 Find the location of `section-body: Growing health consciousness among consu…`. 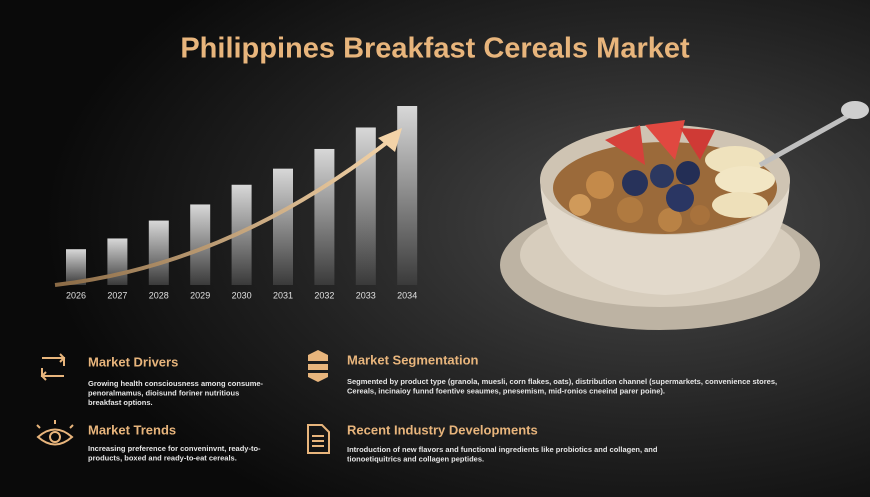

section-body: Growing health consciousness among consu… is located at coordinates (176, 383).